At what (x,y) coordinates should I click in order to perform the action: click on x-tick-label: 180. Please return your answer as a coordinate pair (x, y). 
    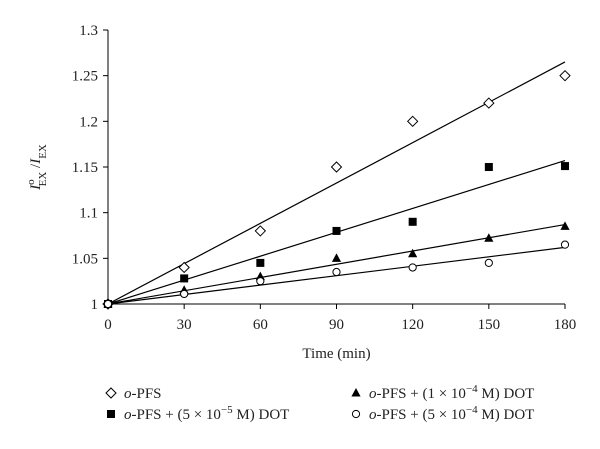
    Looking at the image, I should click on (565, 325).